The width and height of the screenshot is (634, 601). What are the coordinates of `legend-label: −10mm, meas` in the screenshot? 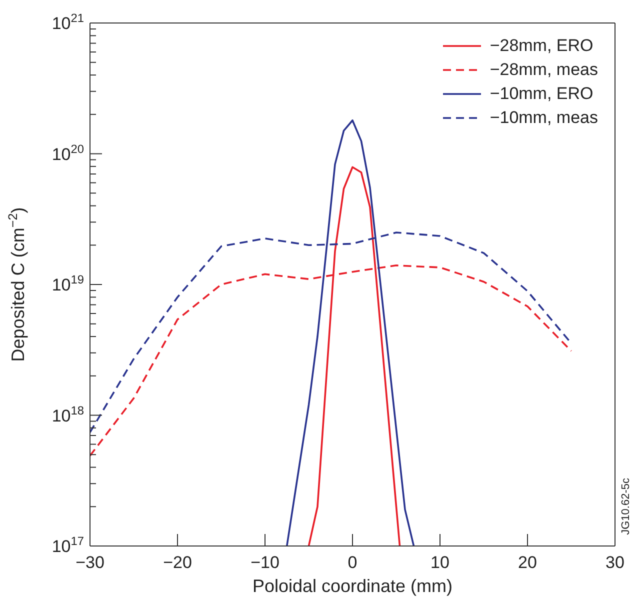 It's located at (544, 118).